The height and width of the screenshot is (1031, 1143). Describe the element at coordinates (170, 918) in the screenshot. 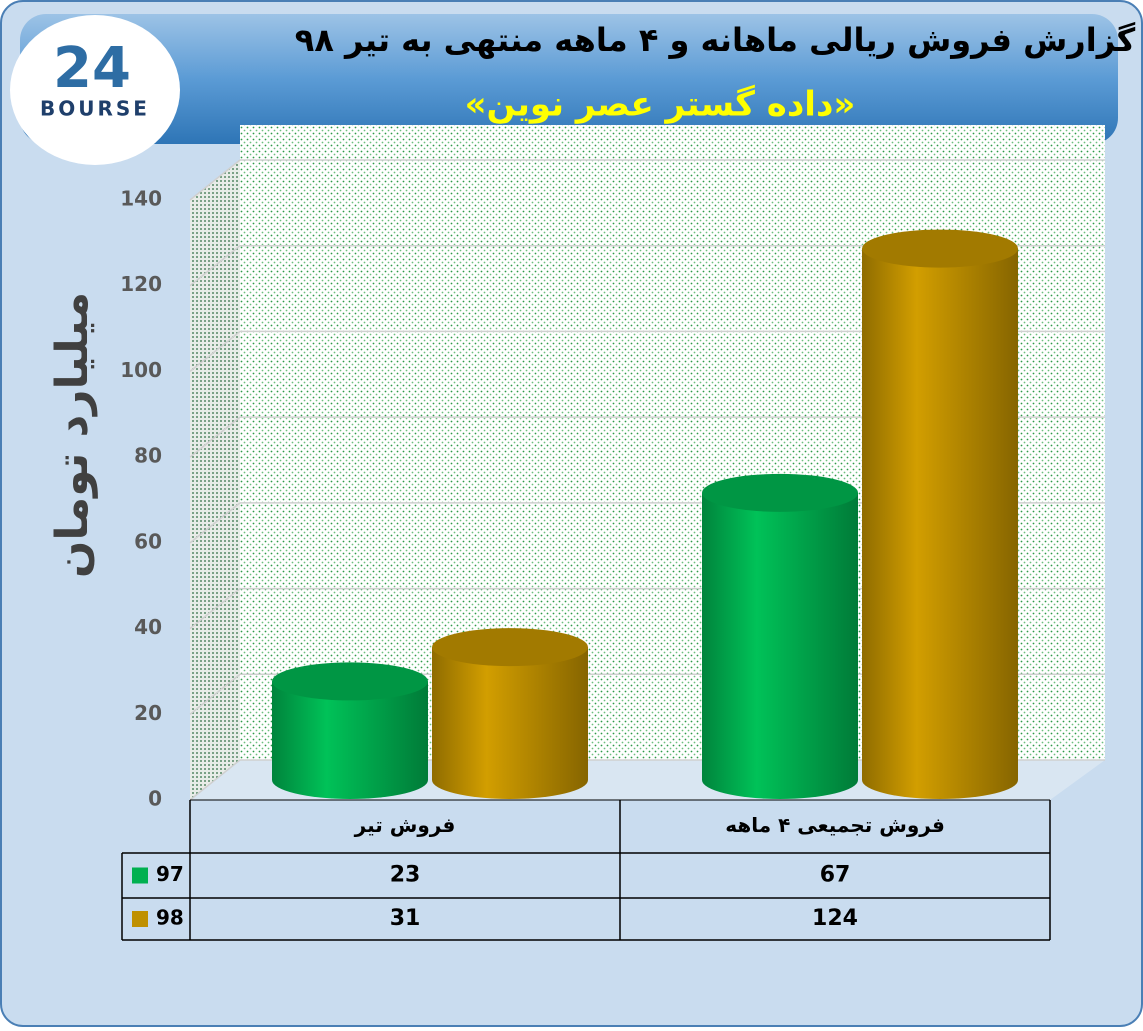

I see `legend-label: 98` at that location.